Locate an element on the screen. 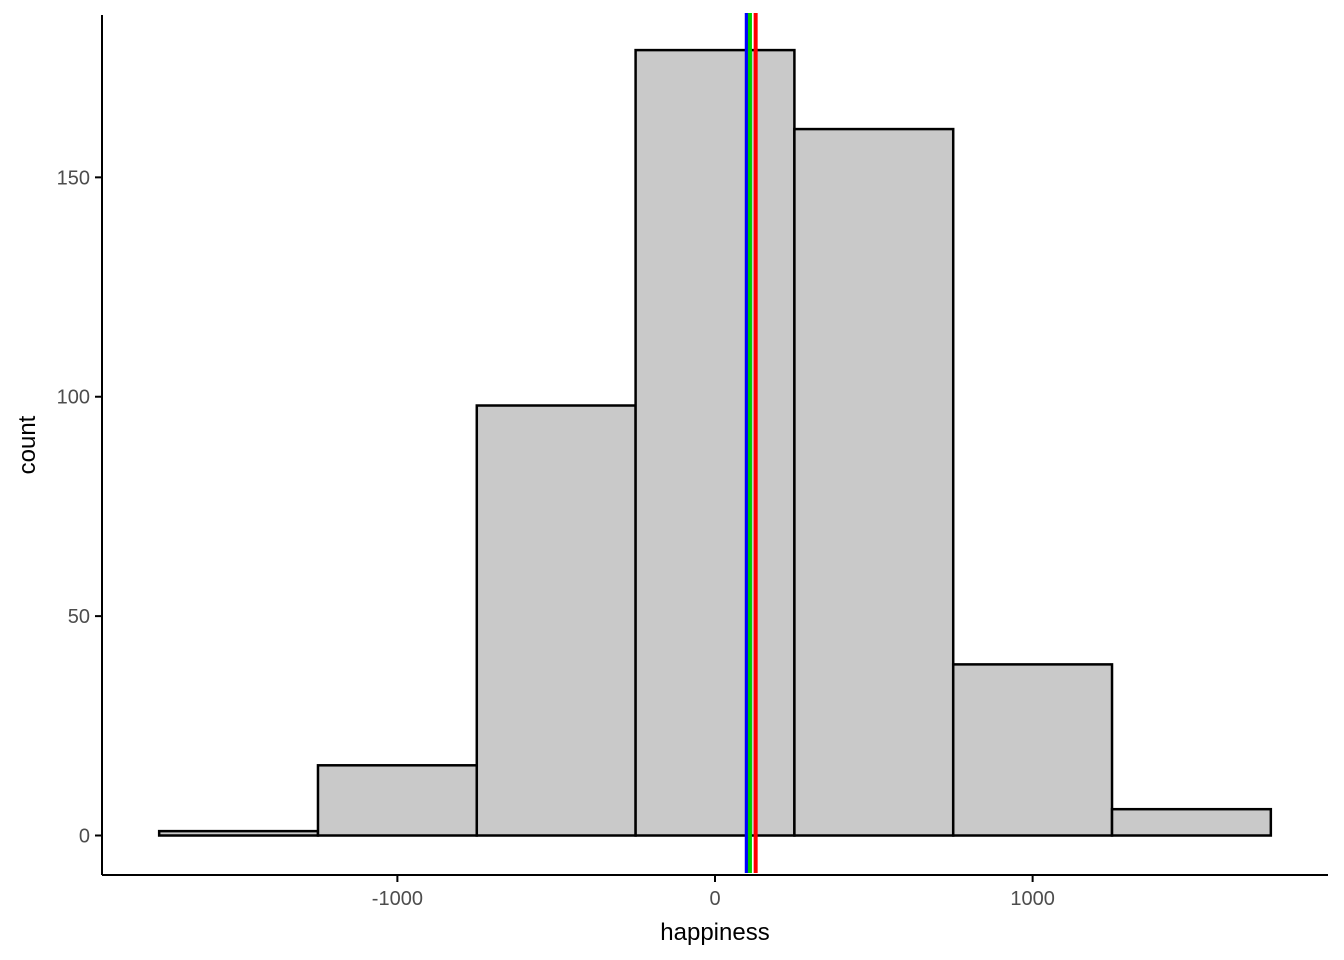  x-axis-title: happiness is located at coordinates (714, 932).